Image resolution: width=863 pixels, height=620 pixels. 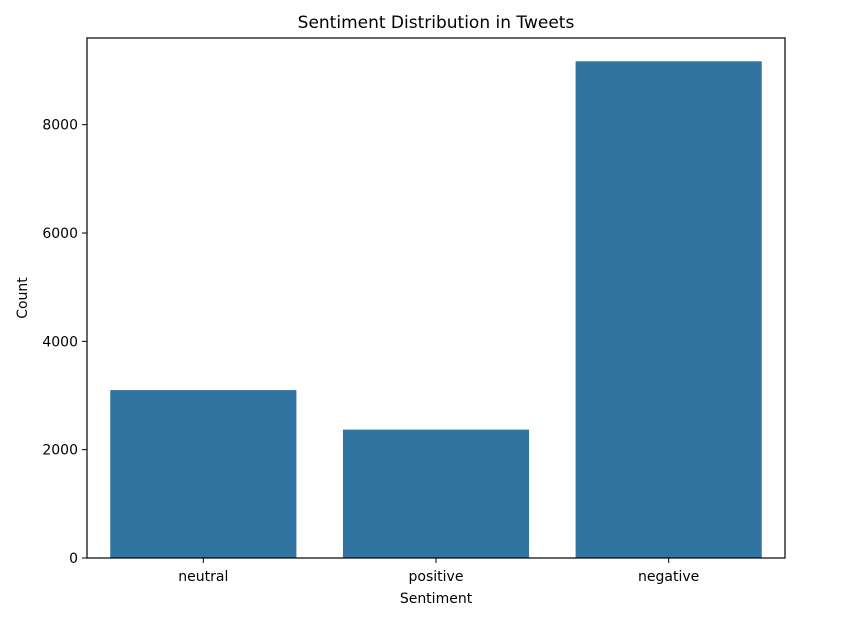 I want to click on y-axis-ticks: 0 2000 4000 6000 8000, so click(x=64, y=342).